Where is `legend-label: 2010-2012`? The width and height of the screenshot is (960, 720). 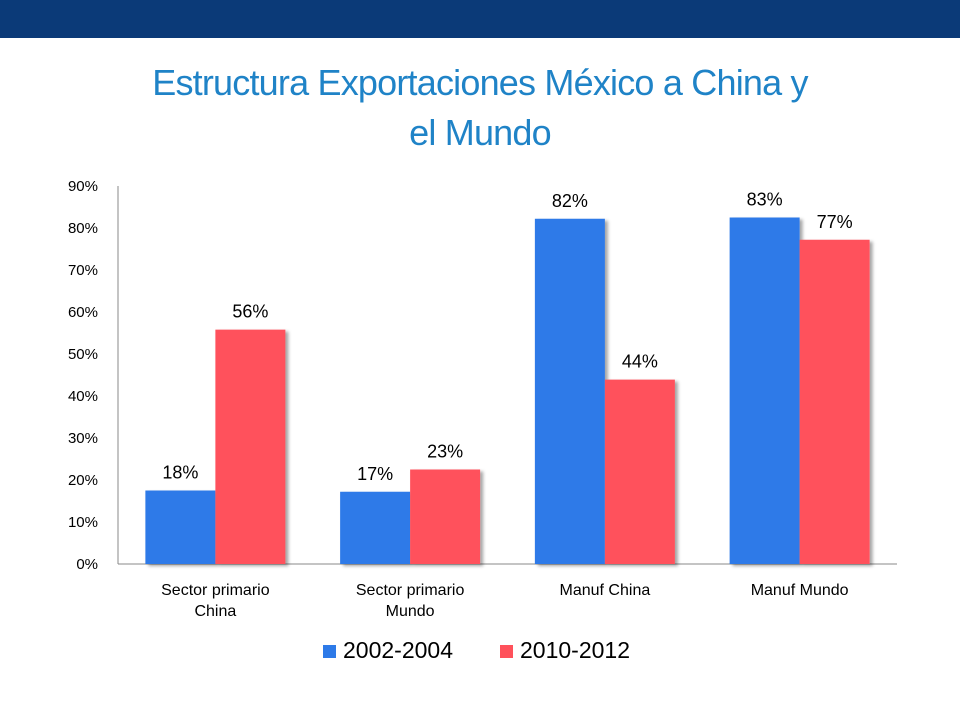 legend-label: 2010-2012 is located at coordinates (575, 650).